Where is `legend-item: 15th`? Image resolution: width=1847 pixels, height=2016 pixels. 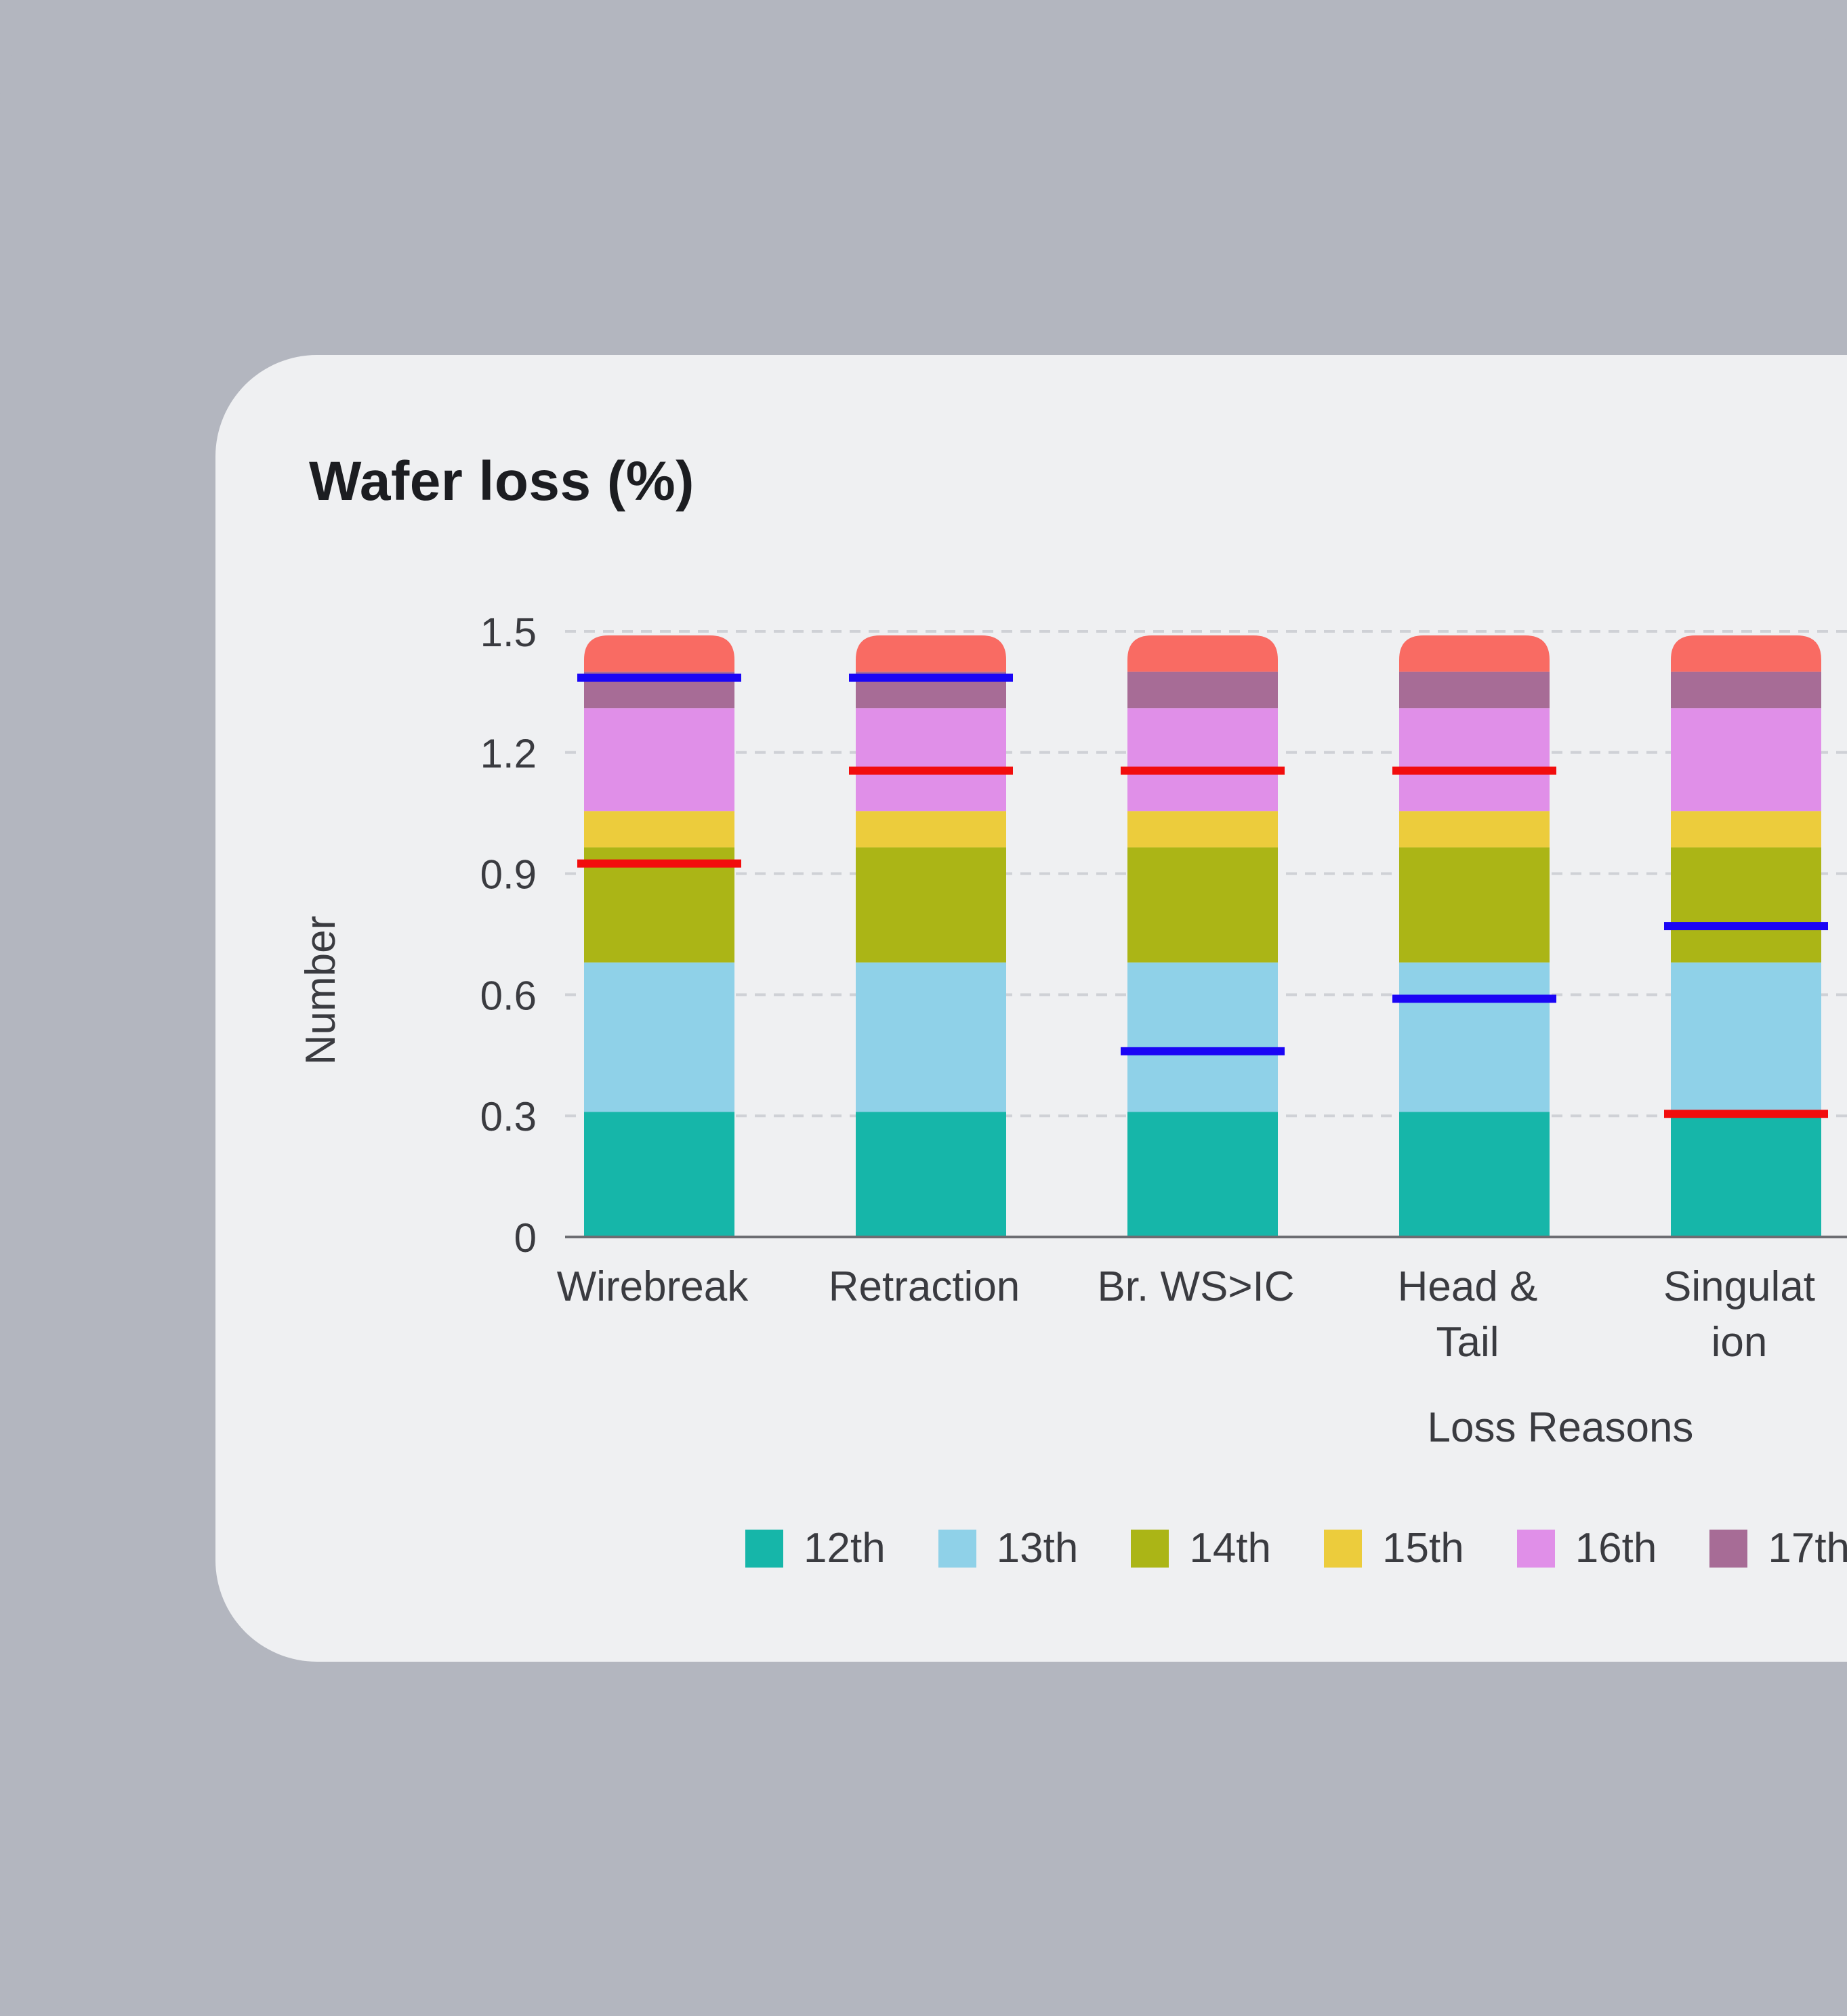 legend-item: 15th is located at coordinates (1394, 1548).